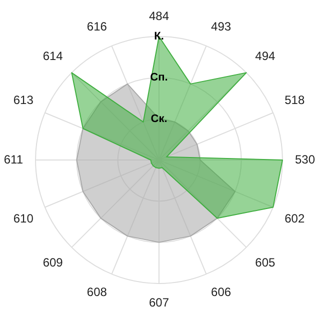 This screenshot has width=320, height=320. Describe the element at coordinates (221, 26) in the screenshot. I see `spoke-label: 493` at that location.